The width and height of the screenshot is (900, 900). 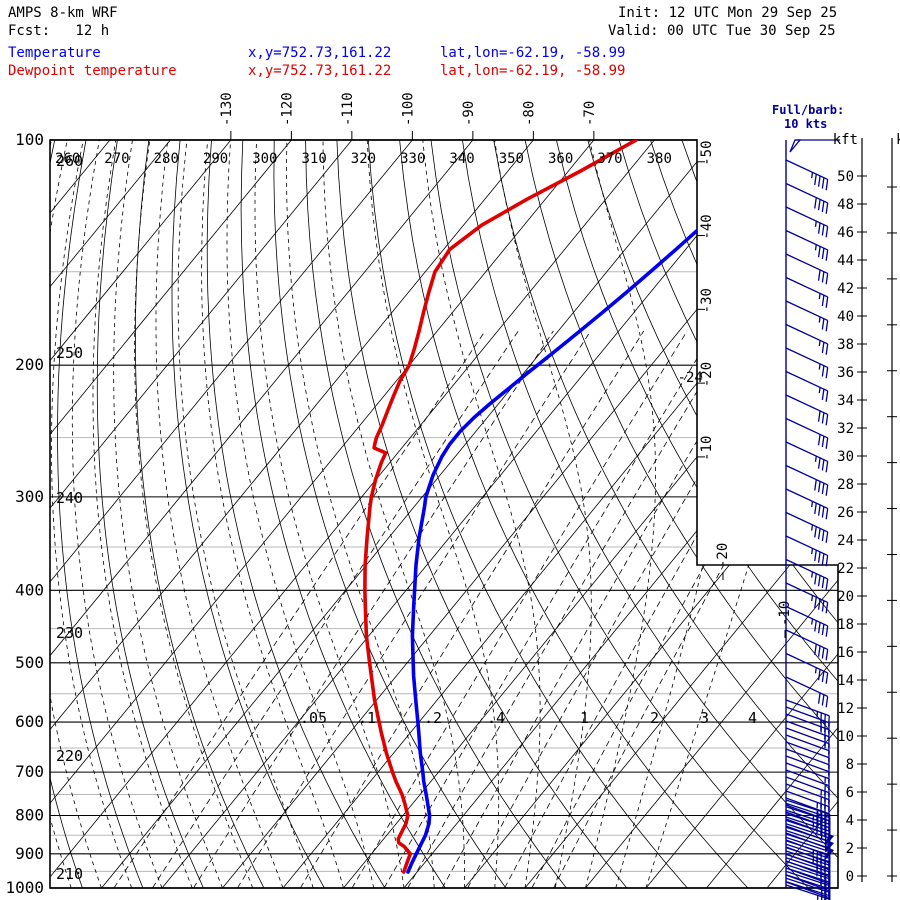 I want to click on theta-top-label: 290, so click(x=215, y=159).